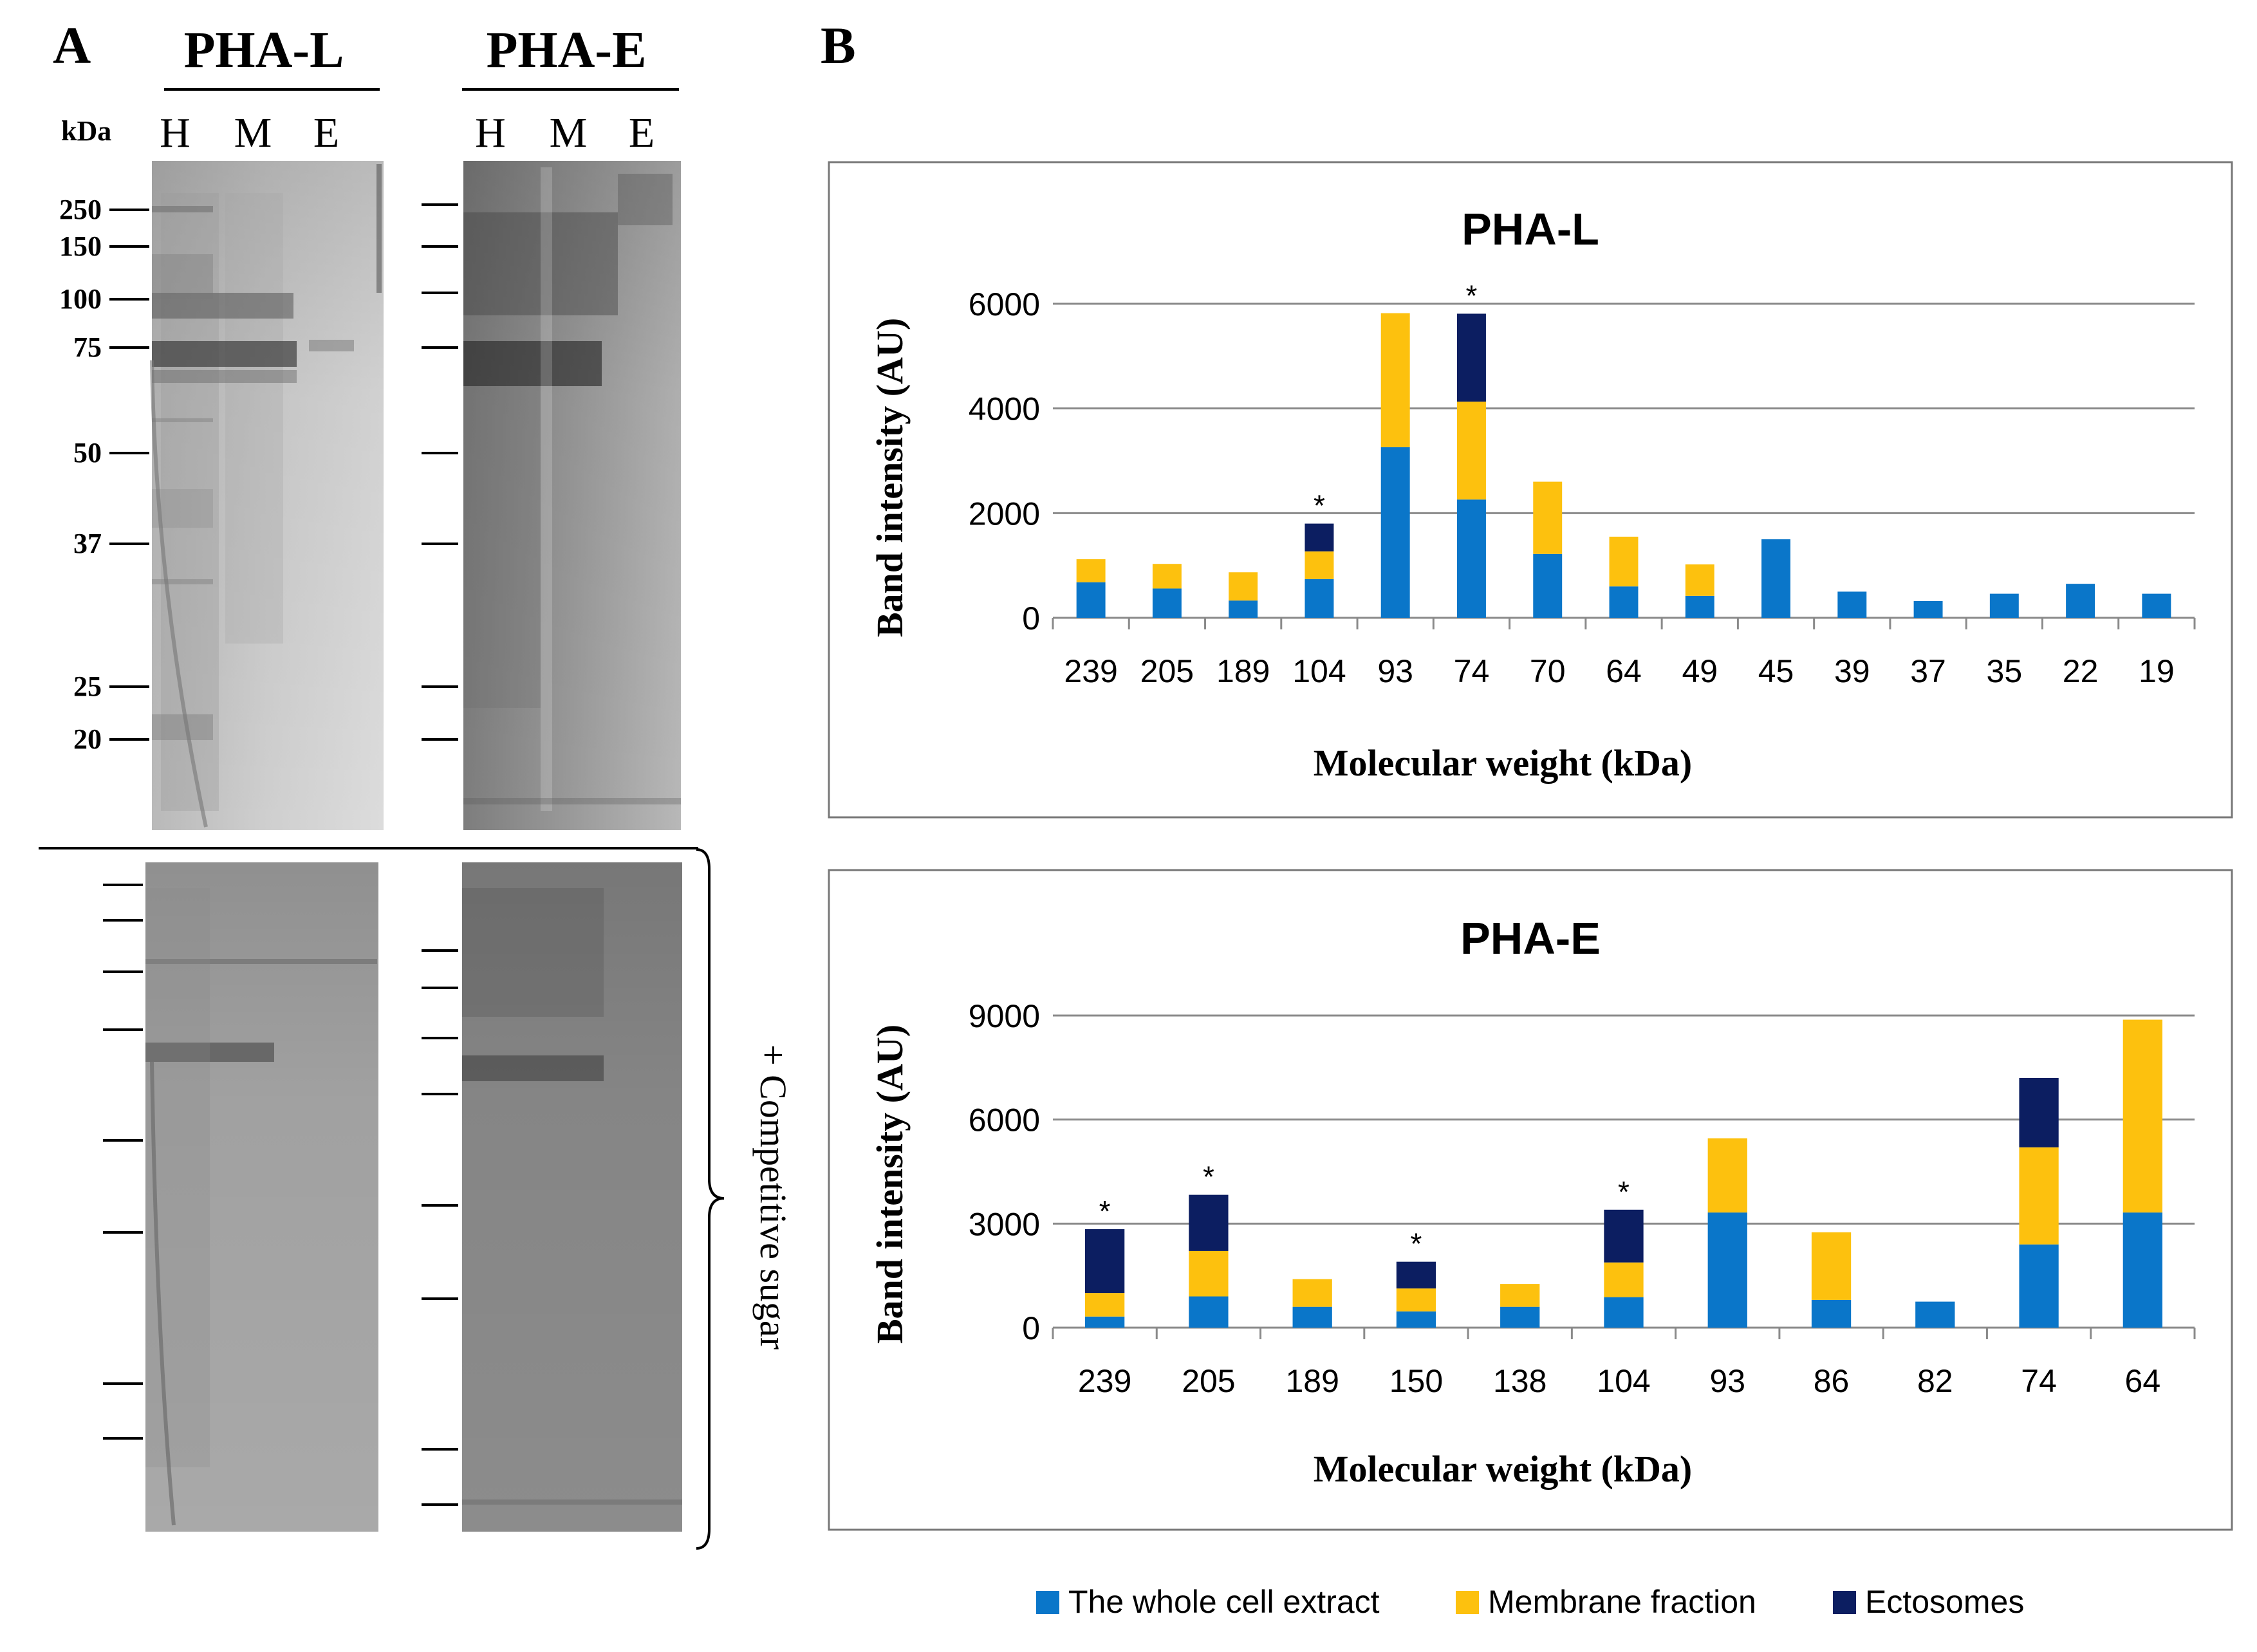 This screenshot has width=2257, height=1652. What do you see at coordinates (1104, 1305) in the screenshot?
I see `bar-pha-e-239-membrane` at bounding box center [1104, 1305].